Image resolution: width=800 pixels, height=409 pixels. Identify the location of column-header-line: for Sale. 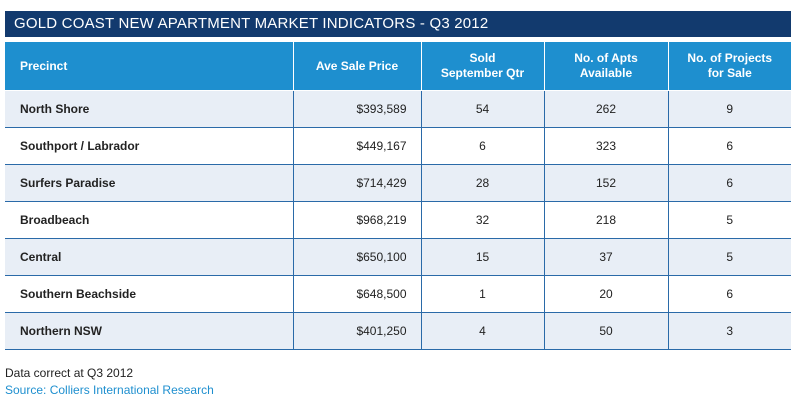
(729, 73).